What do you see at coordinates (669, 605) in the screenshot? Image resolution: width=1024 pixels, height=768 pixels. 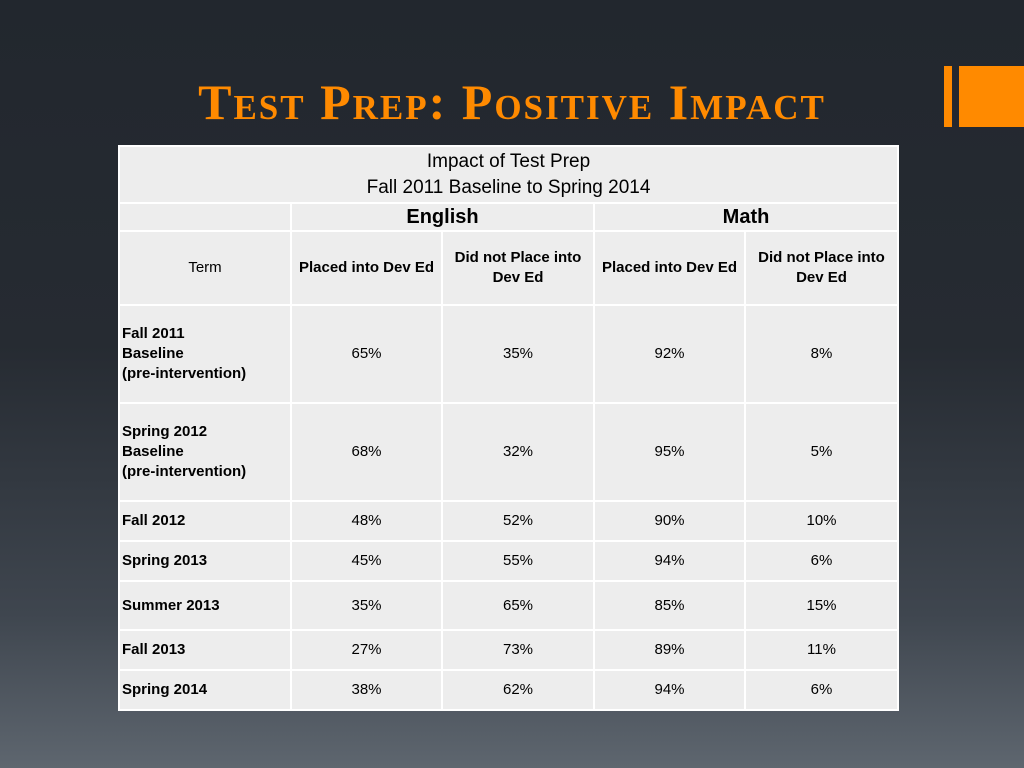 I see `value-cell: 85%` at bounding box center [669, 605].